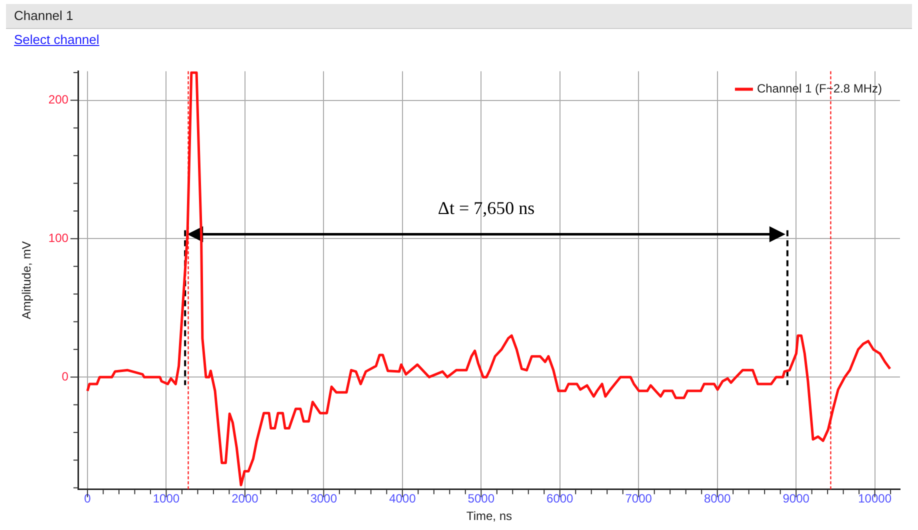  What do you see at coordinates (560, 499) in the screenshot?
I see `x-tick-label: 6000` at bounding box center [560, 499].